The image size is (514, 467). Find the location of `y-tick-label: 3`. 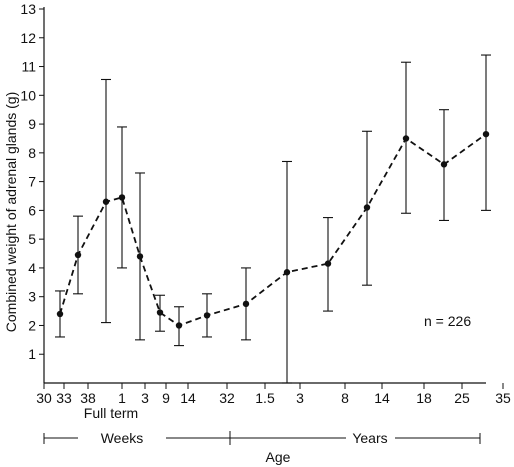

y-tick-label: 3 is located at coordinates (32, 297).